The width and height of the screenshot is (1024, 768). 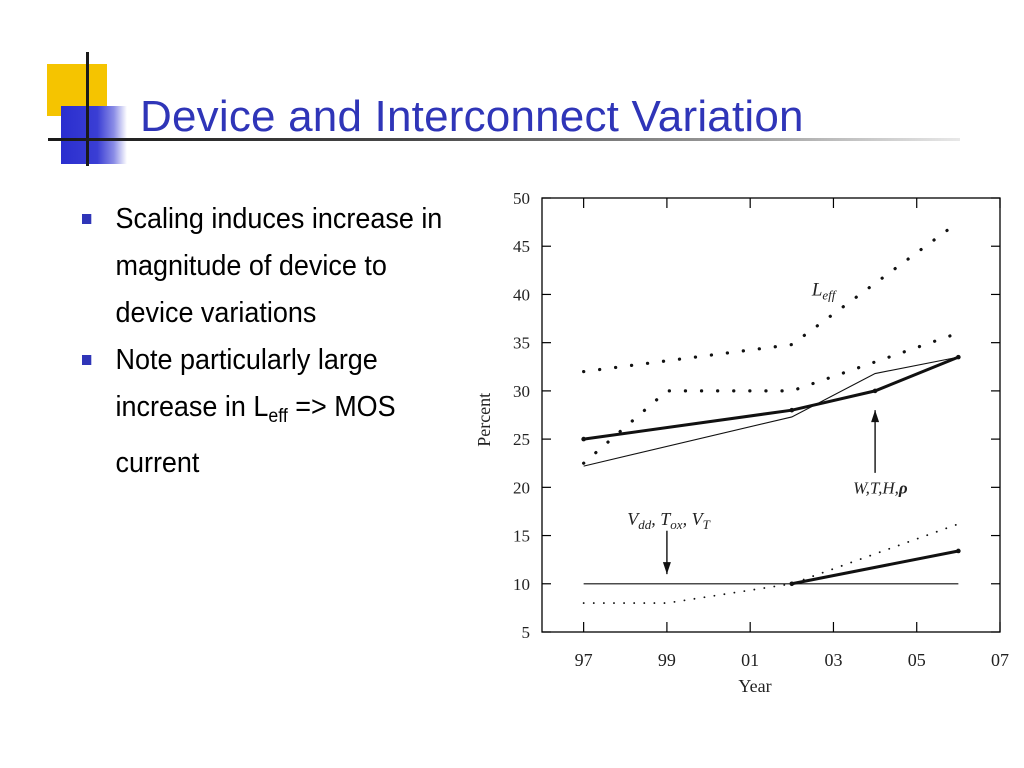 I want to click on x-tick-label: 05, so click(x=917, y=660).